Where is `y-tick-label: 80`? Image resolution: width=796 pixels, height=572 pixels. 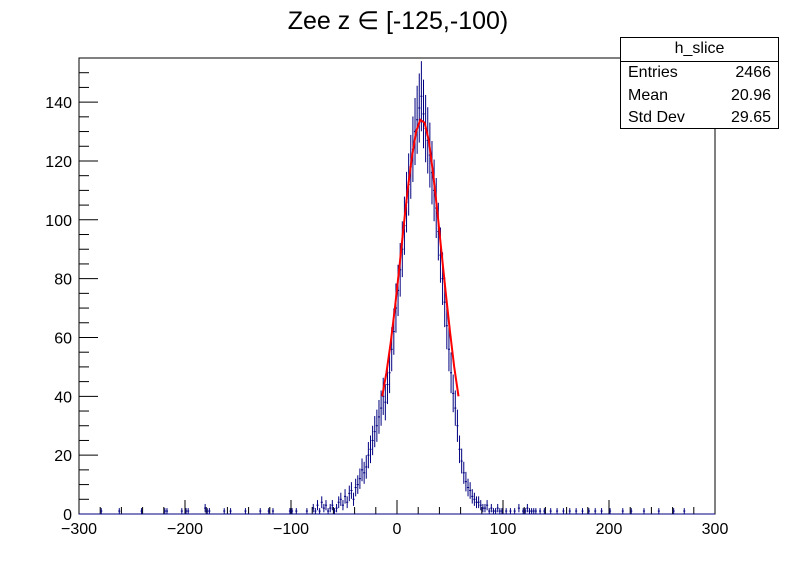 y-tick-label: 80 is located at coordinates (63, 280).